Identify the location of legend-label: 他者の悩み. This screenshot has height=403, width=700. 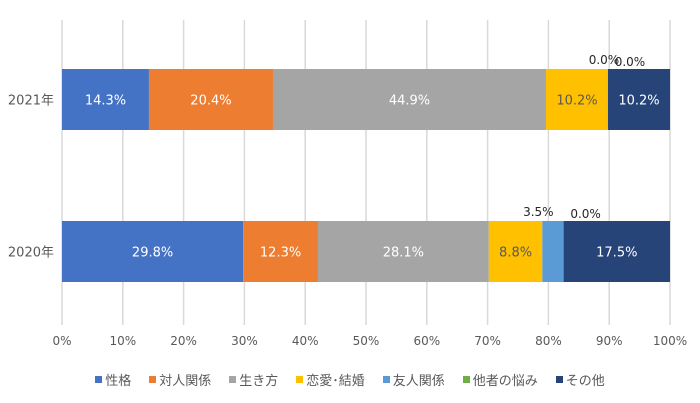
(505, 381).